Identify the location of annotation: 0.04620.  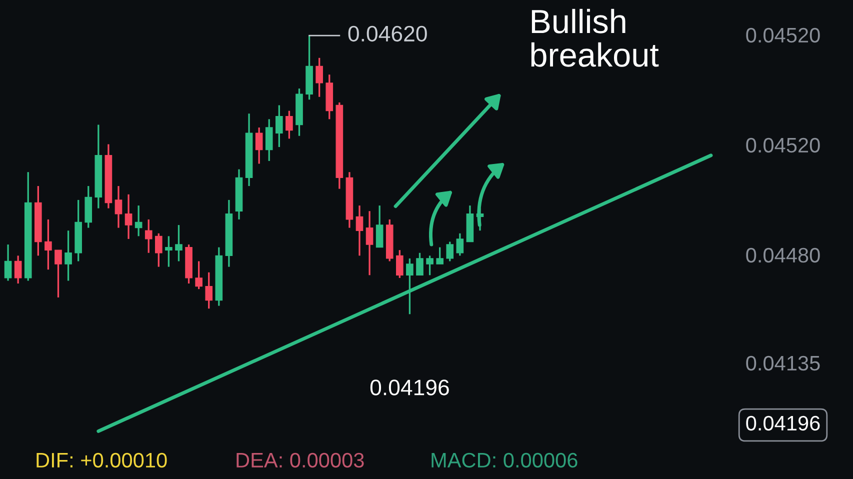
(387, 34).